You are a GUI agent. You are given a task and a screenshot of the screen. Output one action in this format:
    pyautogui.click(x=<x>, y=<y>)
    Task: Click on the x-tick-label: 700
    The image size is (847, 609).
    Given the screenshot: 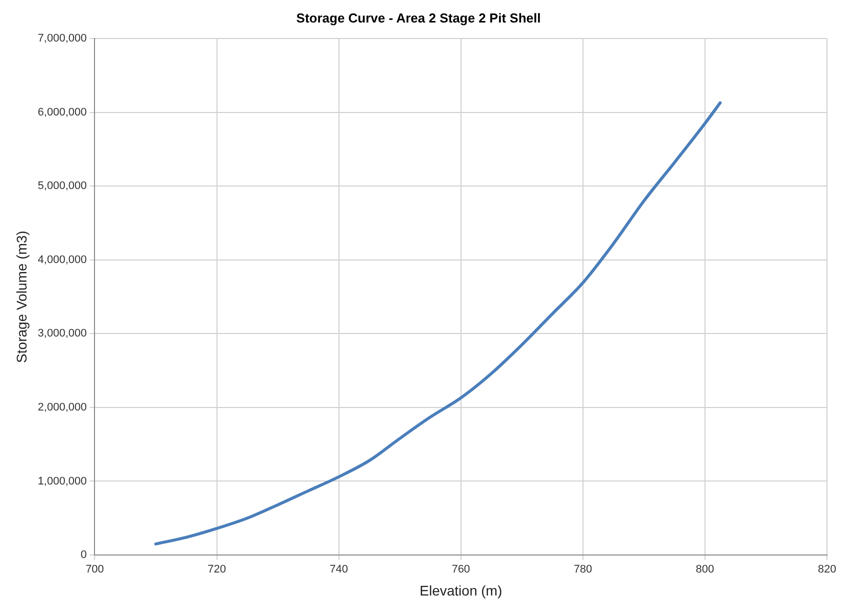 What is the action you would take?
    pyautogui.click(x=95, y=570)
    